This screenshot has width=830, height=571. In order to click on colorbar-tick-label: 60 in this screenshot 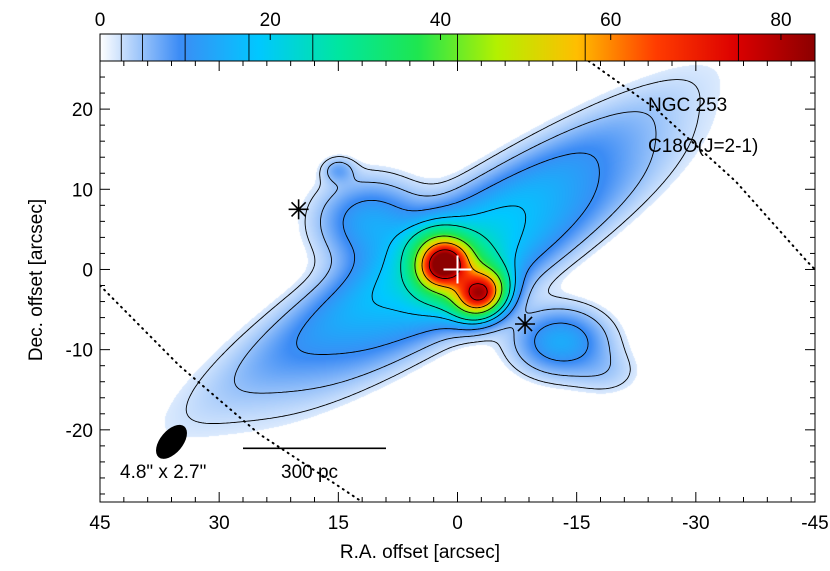, I will do `click(610, 20)`.